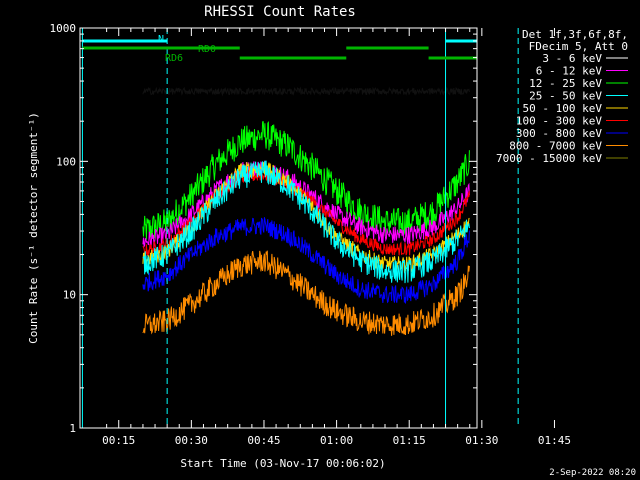 This screenshot has height=480, width=640. I want to click on status-bar-label: RD0, so click(207, 49).